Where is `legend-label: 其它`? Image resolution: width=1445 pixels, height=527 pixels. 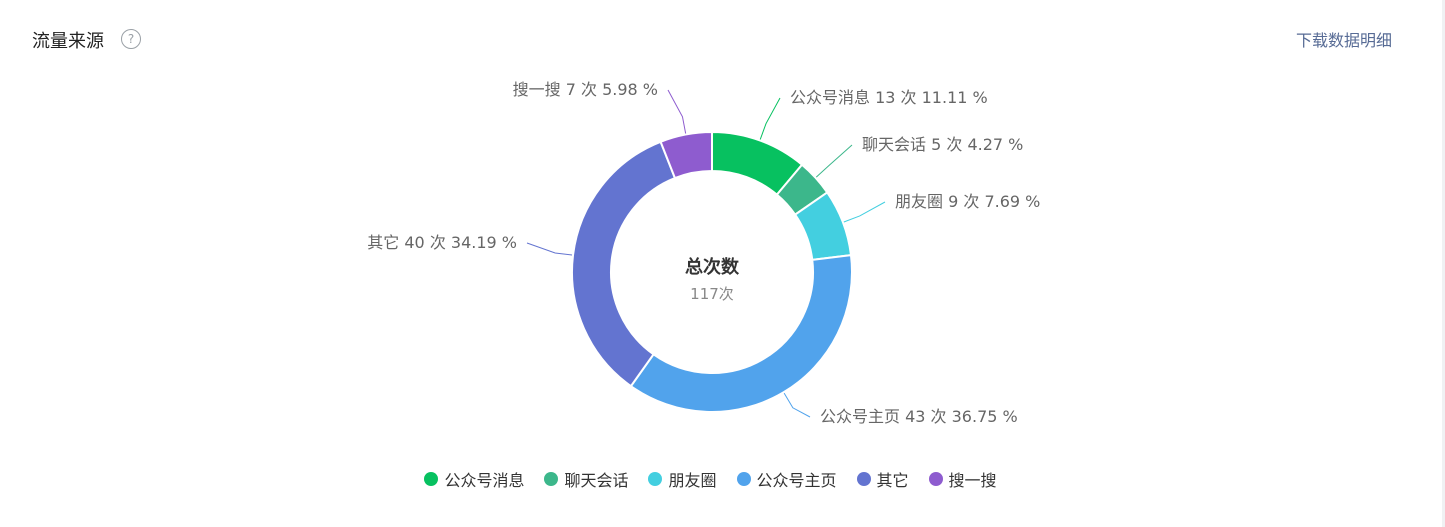
legend-label: 其它 is located at coordinates (892, 480).